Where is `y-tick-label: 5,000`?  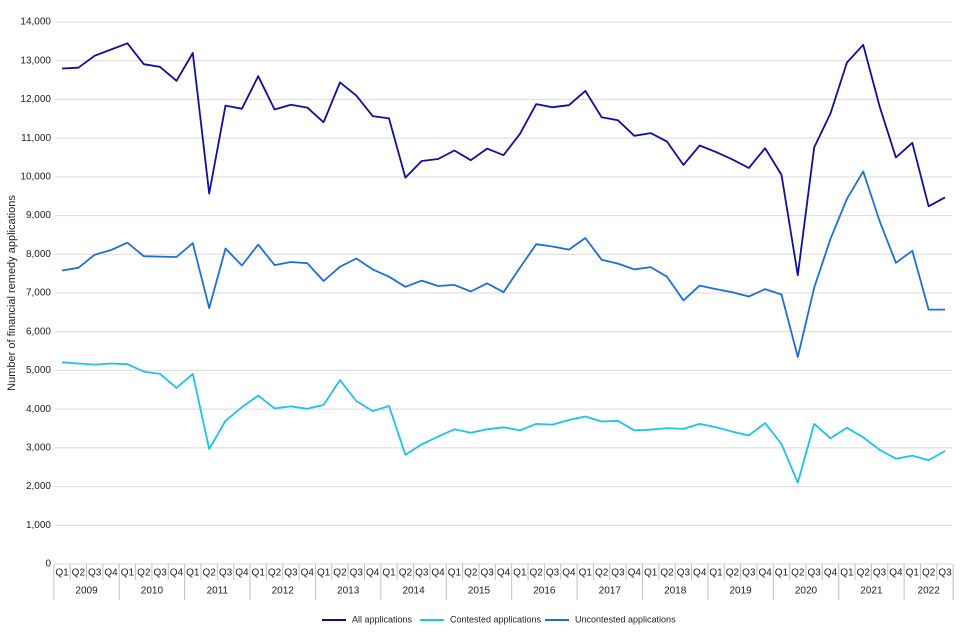
y-tick-label: 5,000 is located at coordinates (38, 370).